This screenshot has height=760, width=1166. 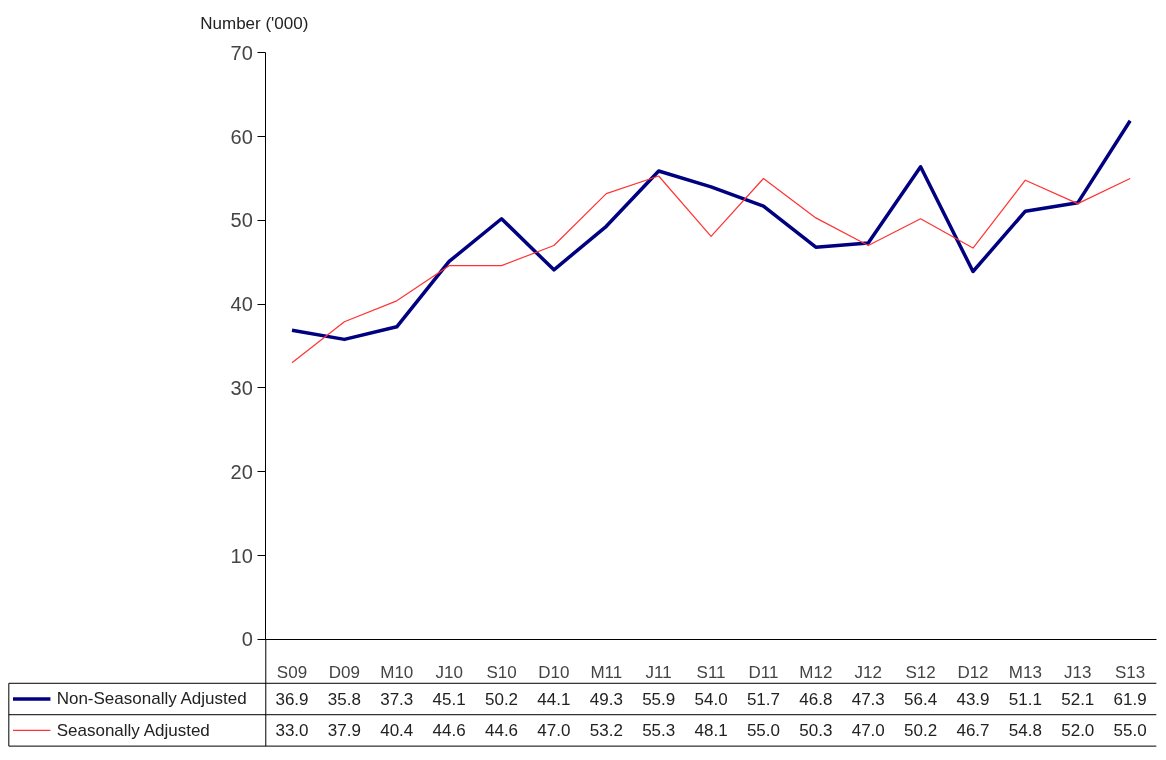 I want to click on x-tick-label: M13, so click(x=1025, y=673).